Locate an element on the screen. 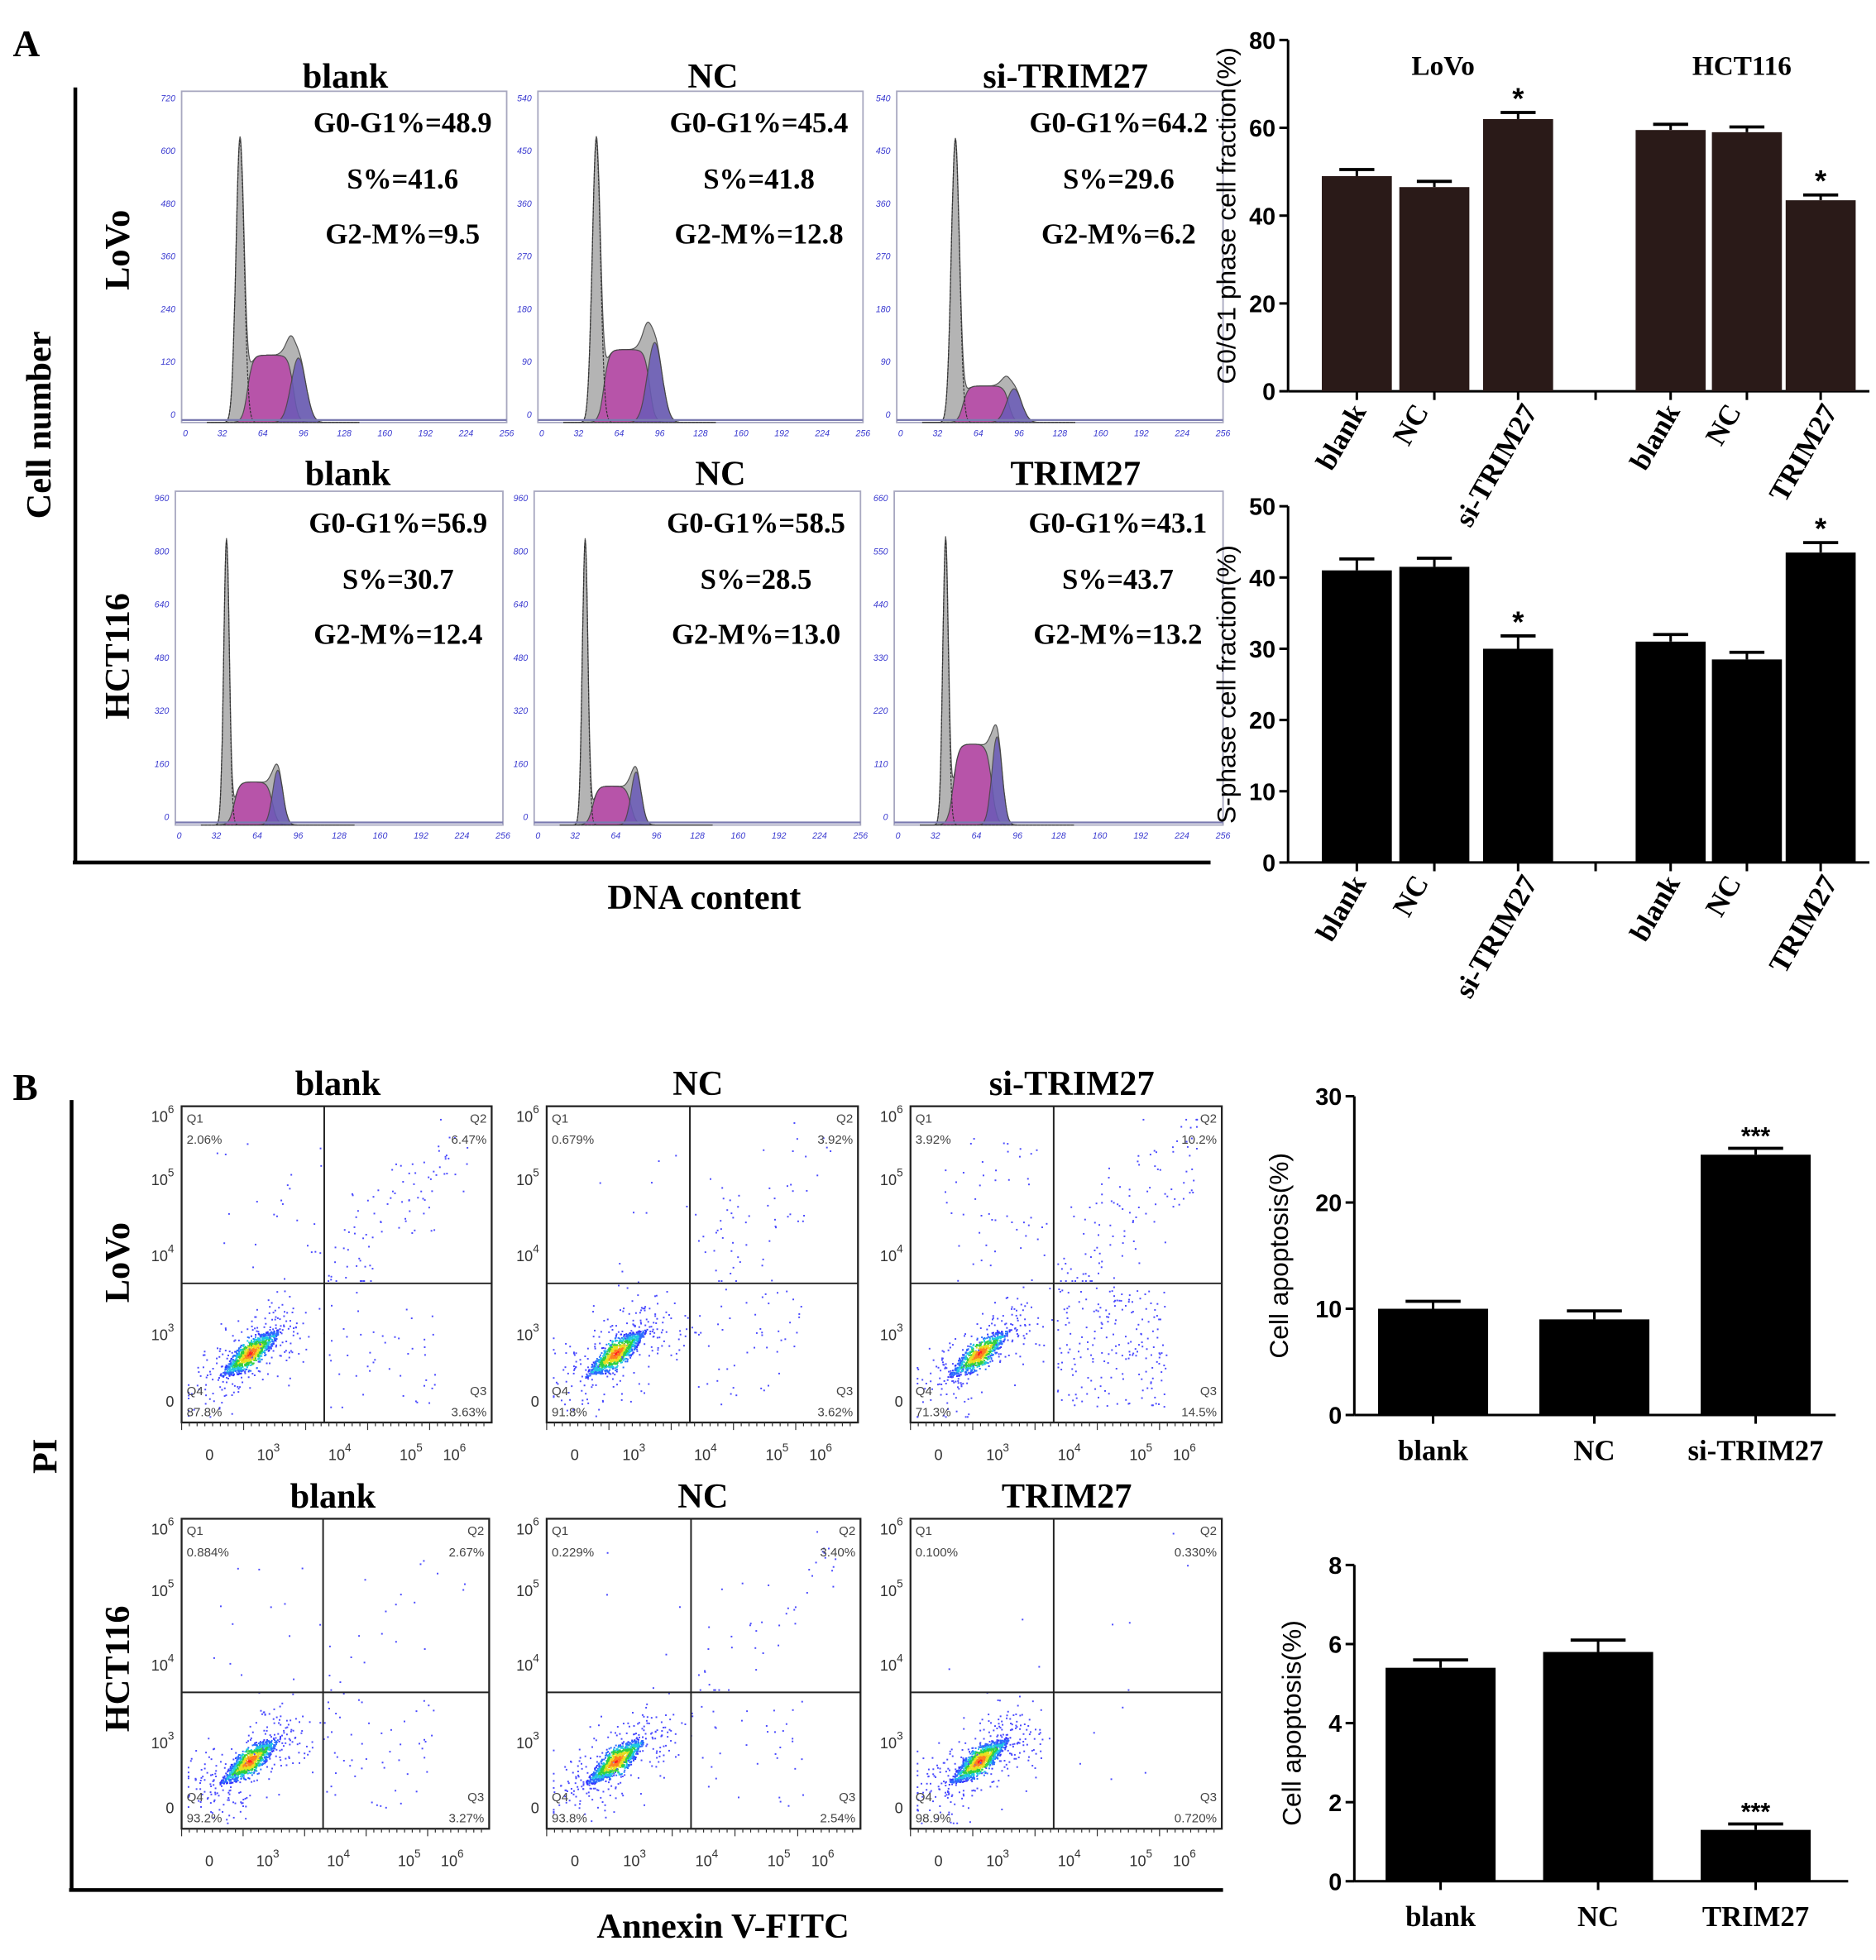 The height and width of the screenshot is (1960, 1876). histogram-y-tick: 0 is located at coordinates (529, 415).